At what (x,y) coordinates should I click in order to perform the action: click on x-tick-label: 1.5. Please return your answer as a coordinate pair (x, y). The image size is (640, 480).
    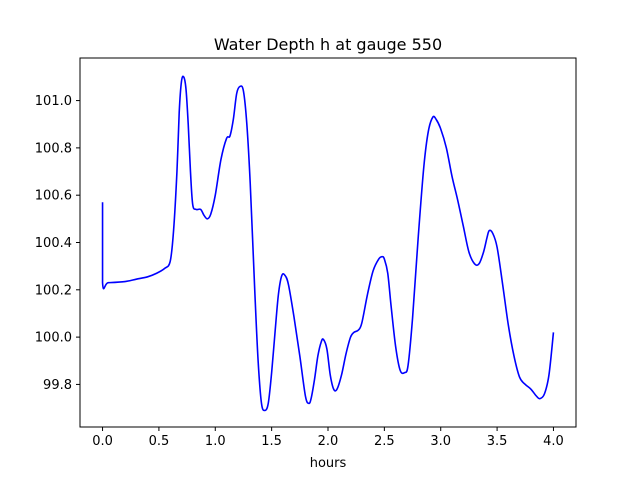
    Looking at the image, I should click on (271, 441).